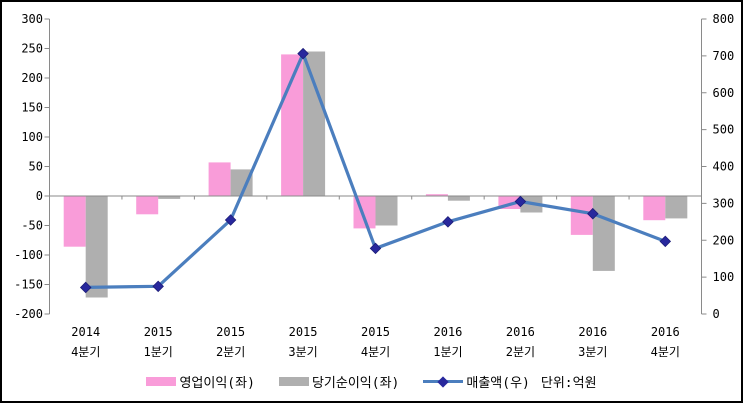 The height and width of the screenshot is (403, 743). I want to click on left-axis-tick-label: -200, so click(28, 314).